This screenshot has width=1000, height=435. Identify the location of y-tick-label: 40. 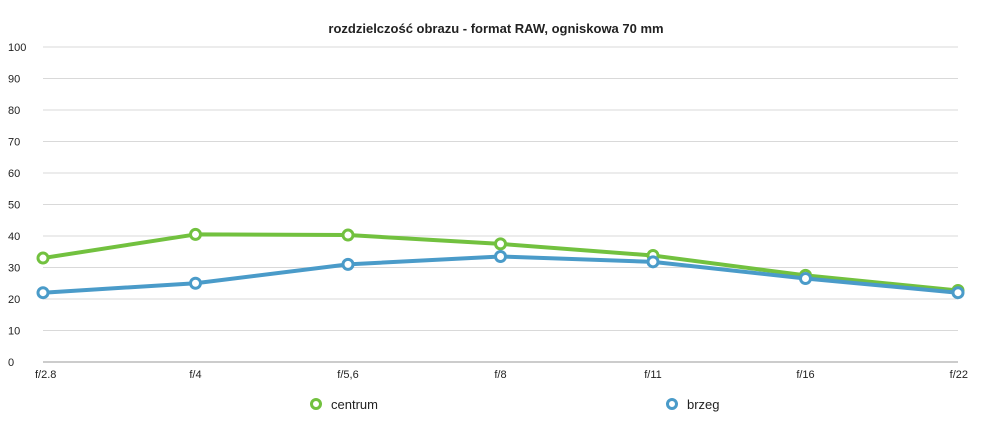
(14, 237).